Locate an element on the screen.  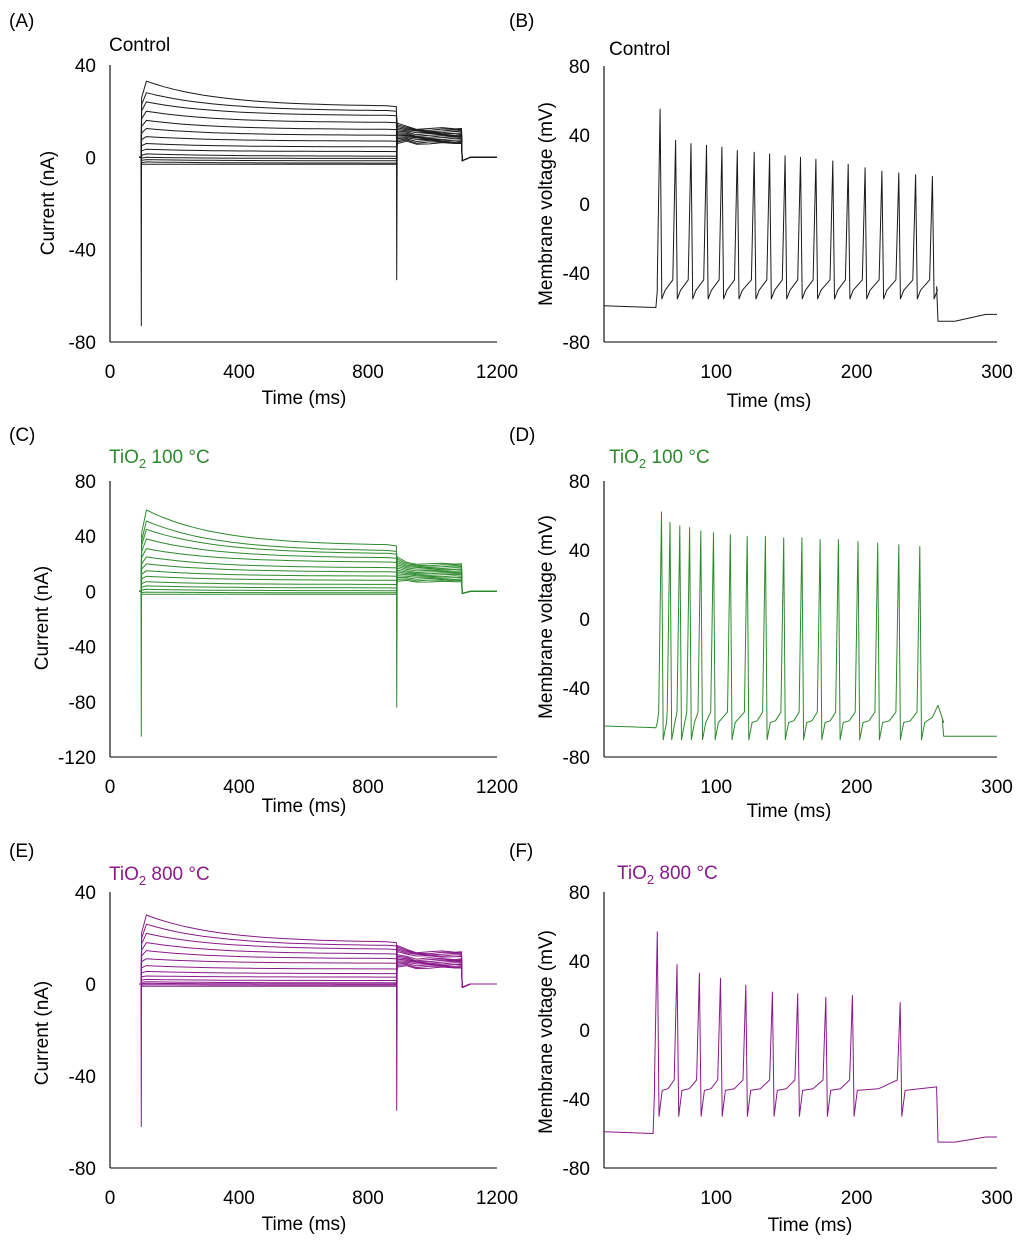
panel-e-xtick-label: 800 is located at coordinates (368, 1198).